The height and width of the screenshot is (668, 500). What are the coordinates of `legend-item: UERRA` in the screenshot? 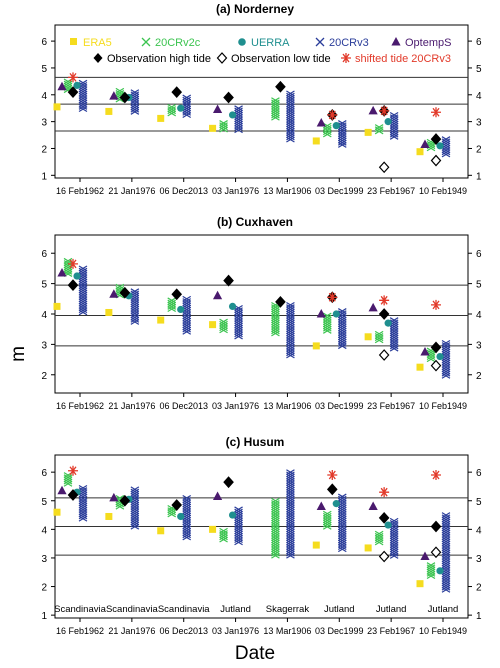 It's located at (264, 43).